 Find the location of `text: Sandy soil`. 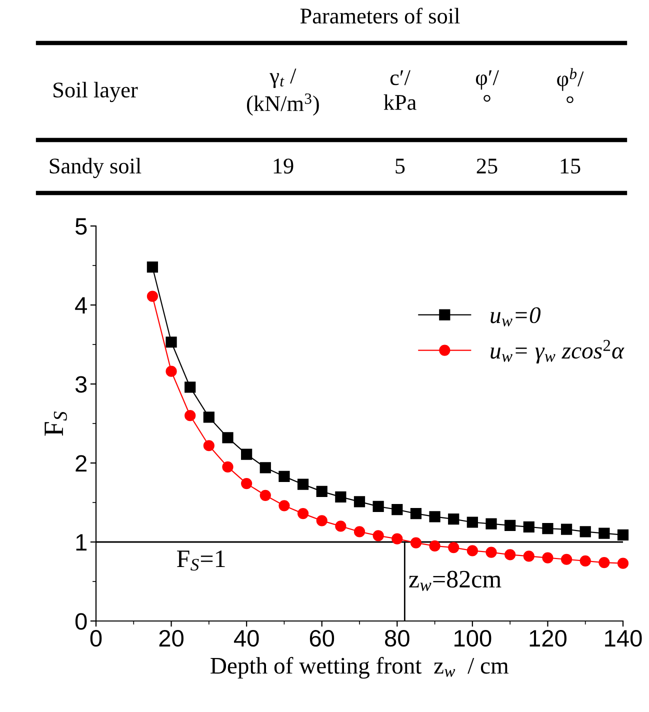

text: Sandy soil is located at coordinates (96, 168).